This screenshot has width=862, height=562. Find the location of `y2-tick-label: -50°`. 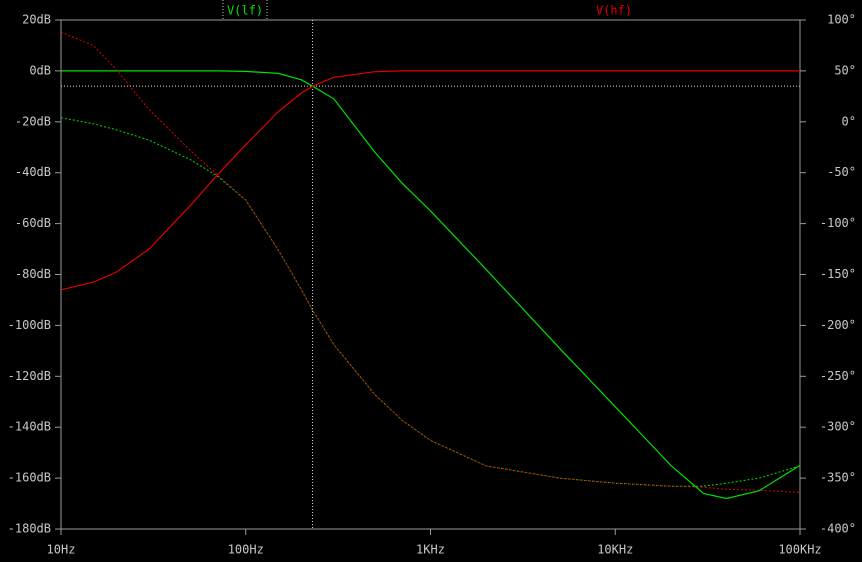

y2-tick-label: -50° is located at coordinates (841, 172).